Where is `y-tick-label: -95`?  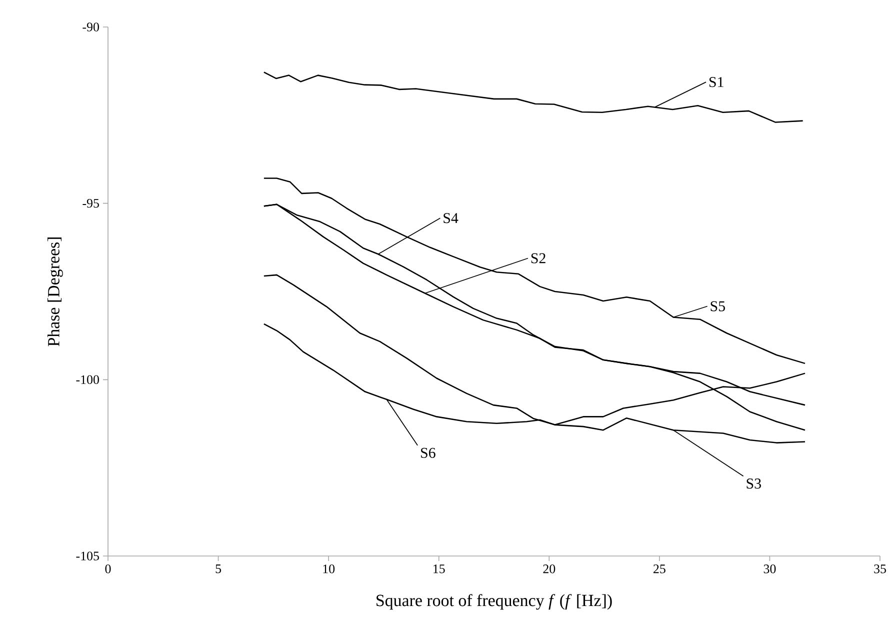
y-tick-label: -95 is located at coordinates (90, 203).